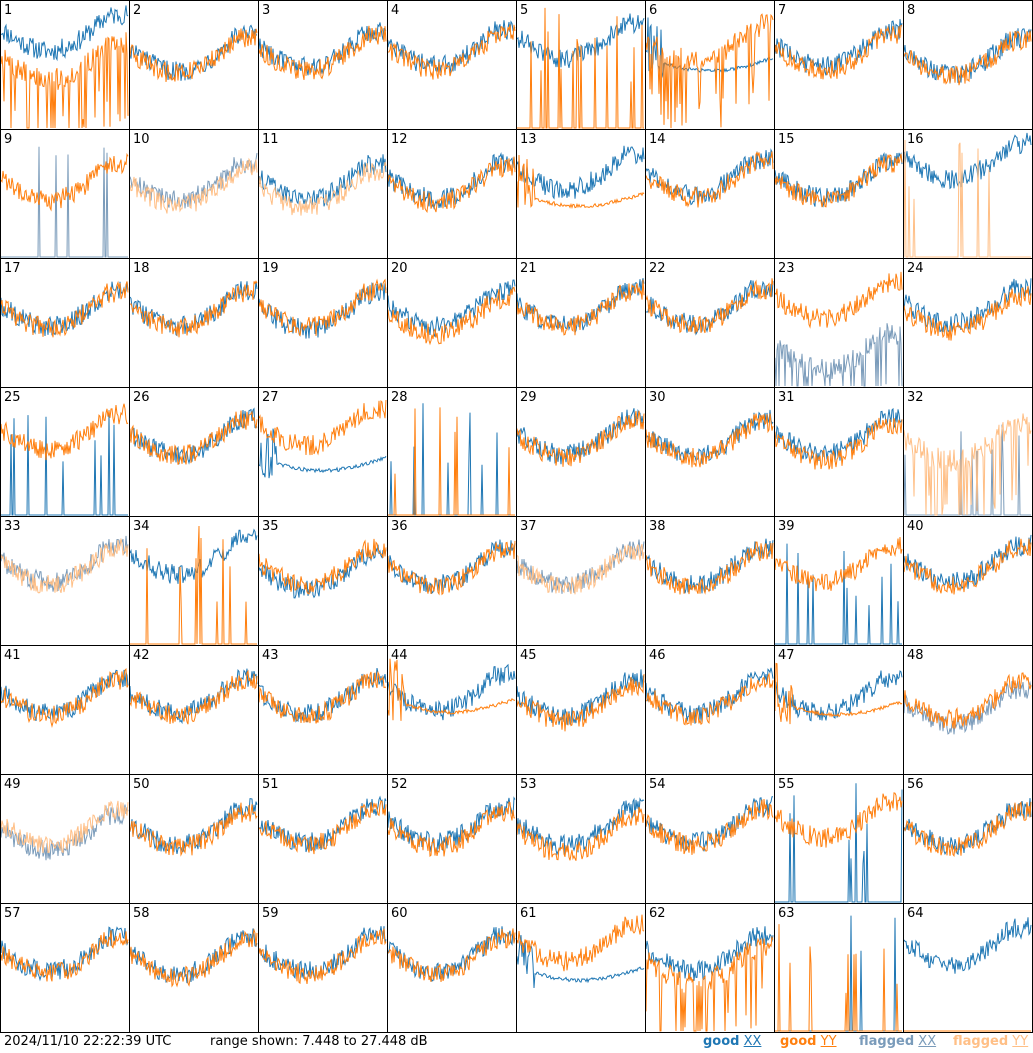 This screenshot has width=1033, height=1053. Describe the element at coordinates (967, 464) in the screenshot. I see `panel-32-yy-line` at that location.